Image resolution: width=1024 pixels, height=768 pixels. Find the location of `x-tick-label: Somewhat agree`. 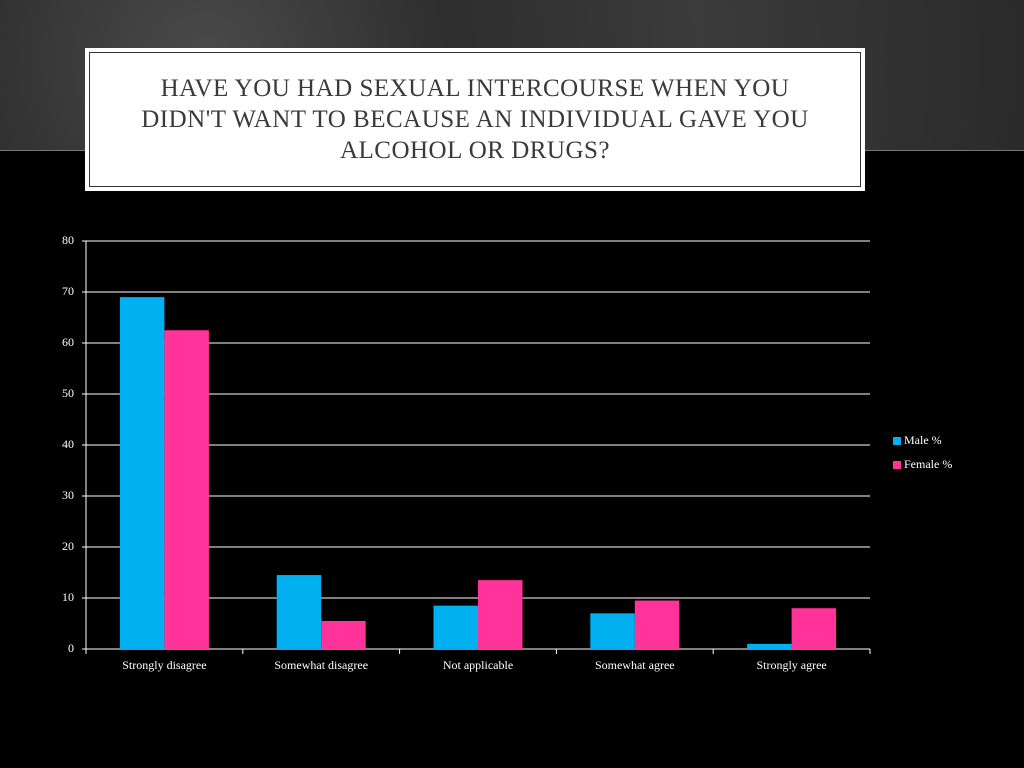

x-tick-label: Somewhat agree is located at coordinates (635, 665).